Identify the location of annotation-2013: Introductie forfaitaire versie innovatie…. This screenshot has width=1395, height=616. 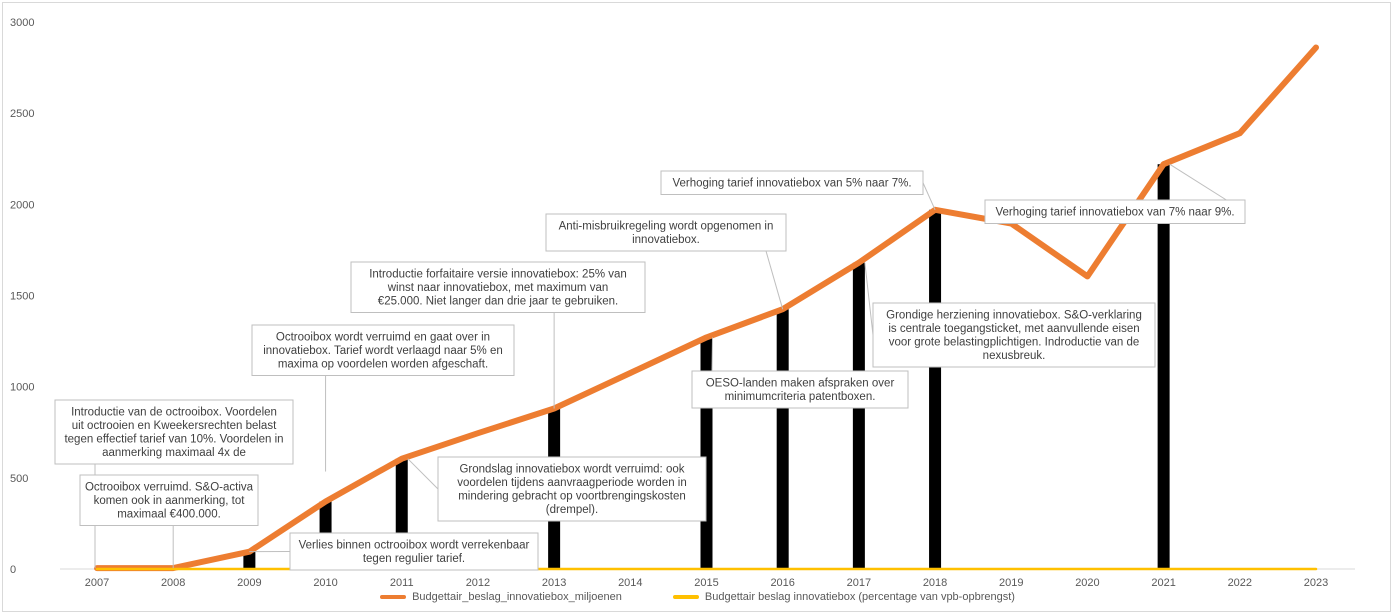
(498, 287).